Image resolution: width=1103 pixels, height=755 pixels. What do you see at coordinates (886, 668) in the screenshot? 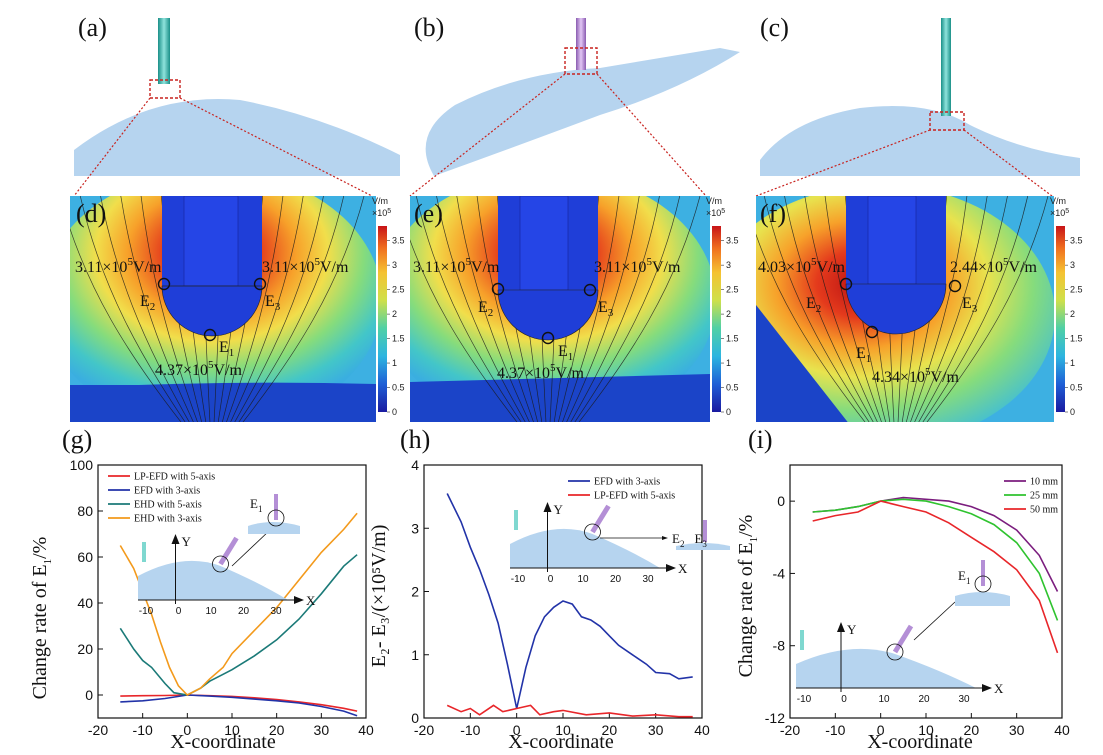
I see `inset-substrate` at bounding box center [886, 668].